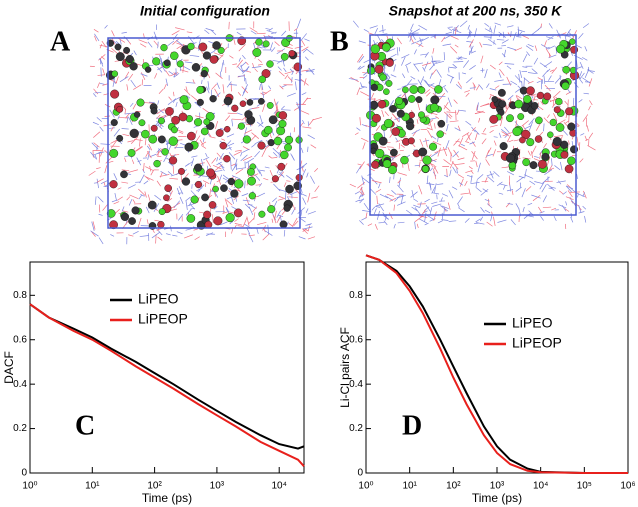  Describe the element at coordinates (412, 425) in the screenshot. I see `panel-letter: D` at that location.